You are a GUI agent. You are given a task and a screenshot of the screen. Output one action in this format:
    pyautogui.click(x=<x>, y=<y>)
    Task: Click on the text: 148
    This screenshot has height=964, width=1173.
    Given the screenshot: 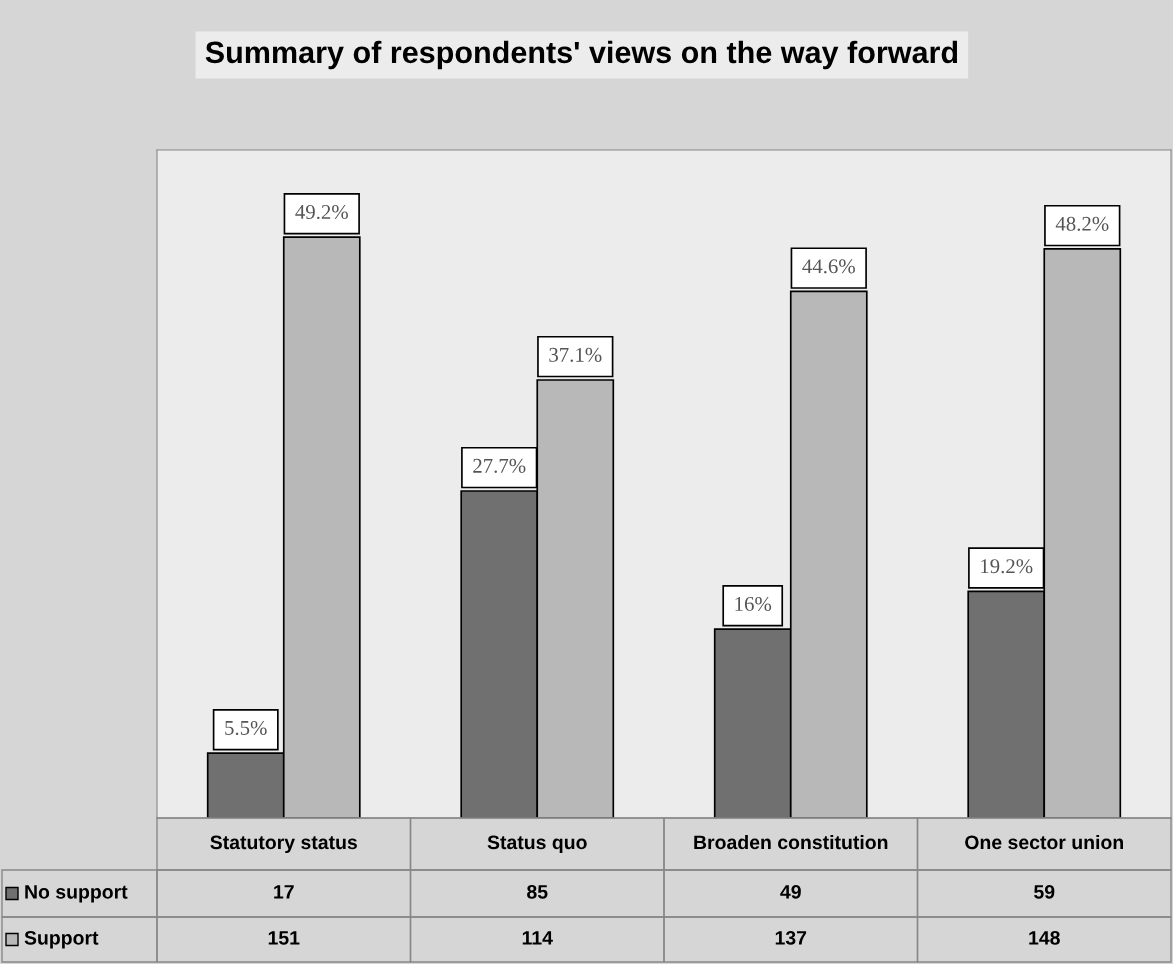 What is the action you would take?
    pyautogui.click(x=1044, y=937)
    